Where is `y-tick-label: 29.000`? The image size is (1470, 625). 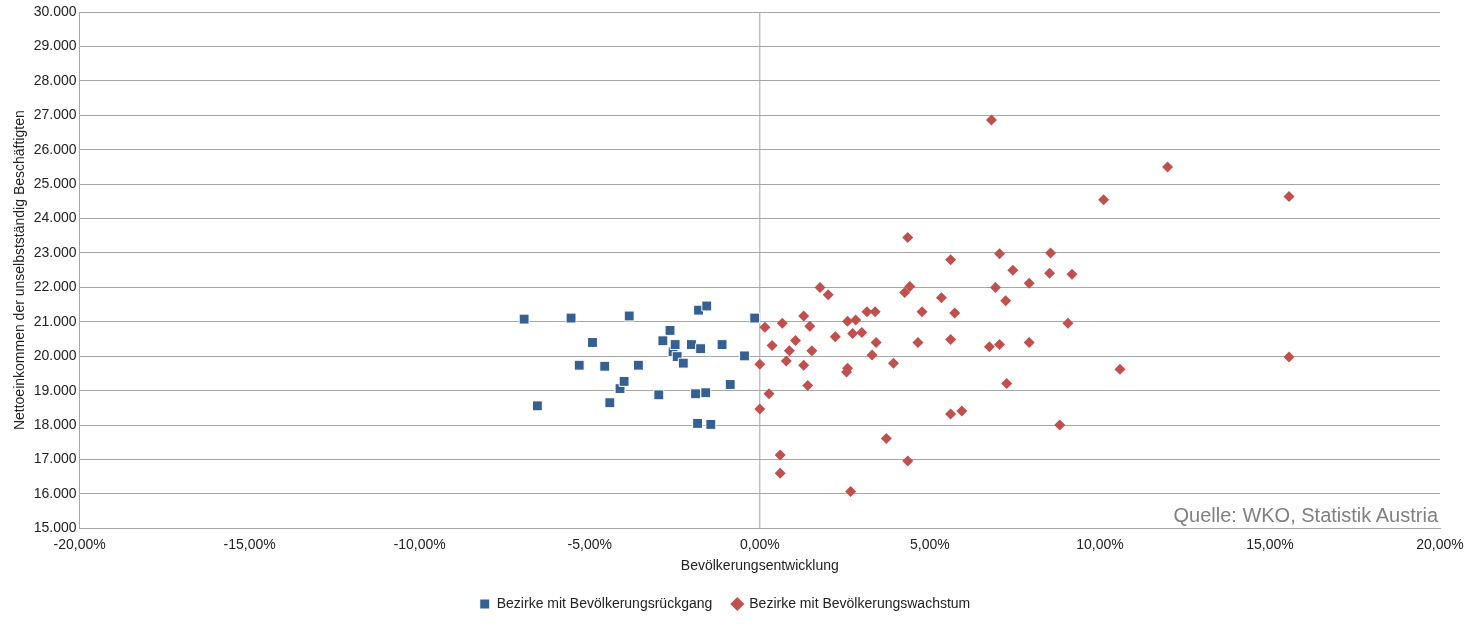 y-tick-label: 29.000 is located at coordinates (55, 45).